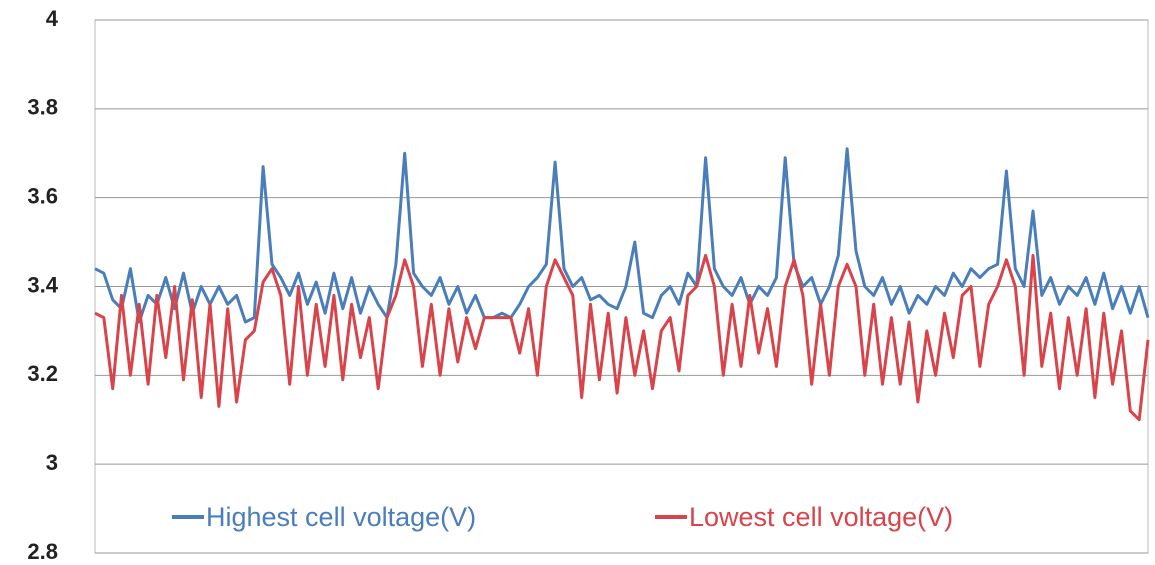 The image size is (1155, 565). I want to click on y-tick-label: 3.2, so click(42, 373).